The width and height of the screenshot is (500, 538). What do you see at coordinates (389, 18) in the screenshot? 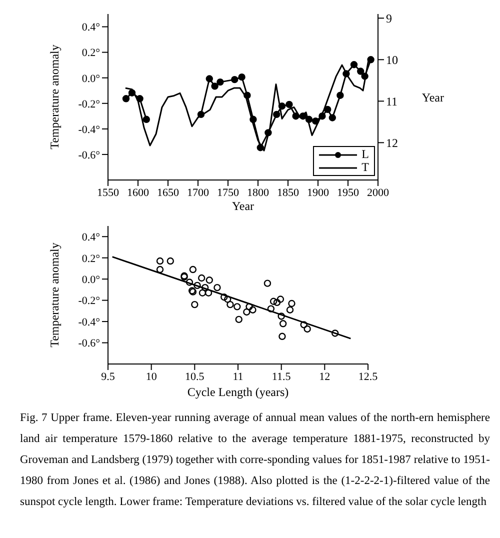
I see `y2-tick-label: 9` at bounding box center [389, 18].